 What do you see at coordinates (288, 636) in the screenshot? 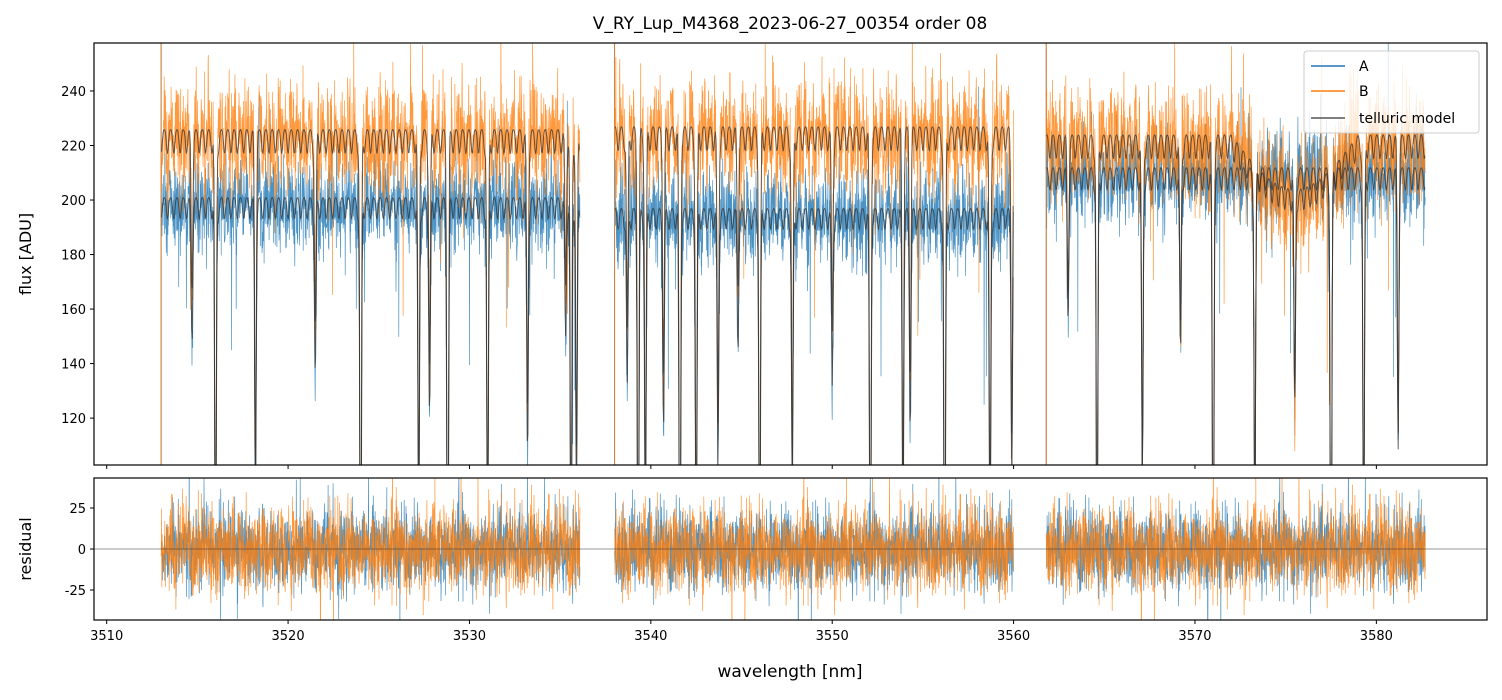
I see `x-tick-label: 3520` at bounding box center [288, 636].